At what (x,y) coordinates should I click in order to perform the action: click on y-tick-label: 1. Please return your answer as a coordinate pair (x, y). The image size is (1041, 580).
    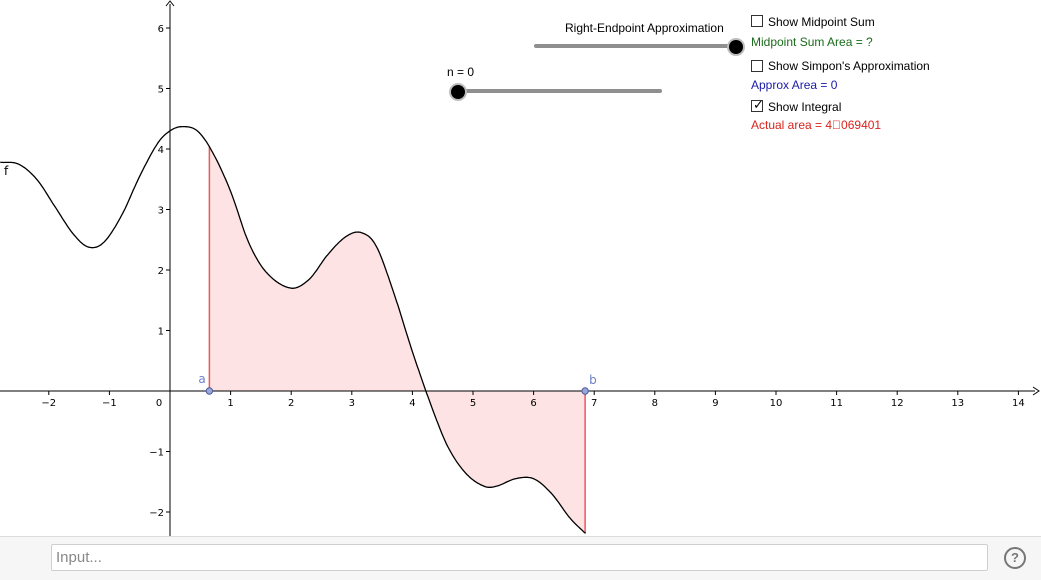
    Looking at the image, I should click on (161, 332).